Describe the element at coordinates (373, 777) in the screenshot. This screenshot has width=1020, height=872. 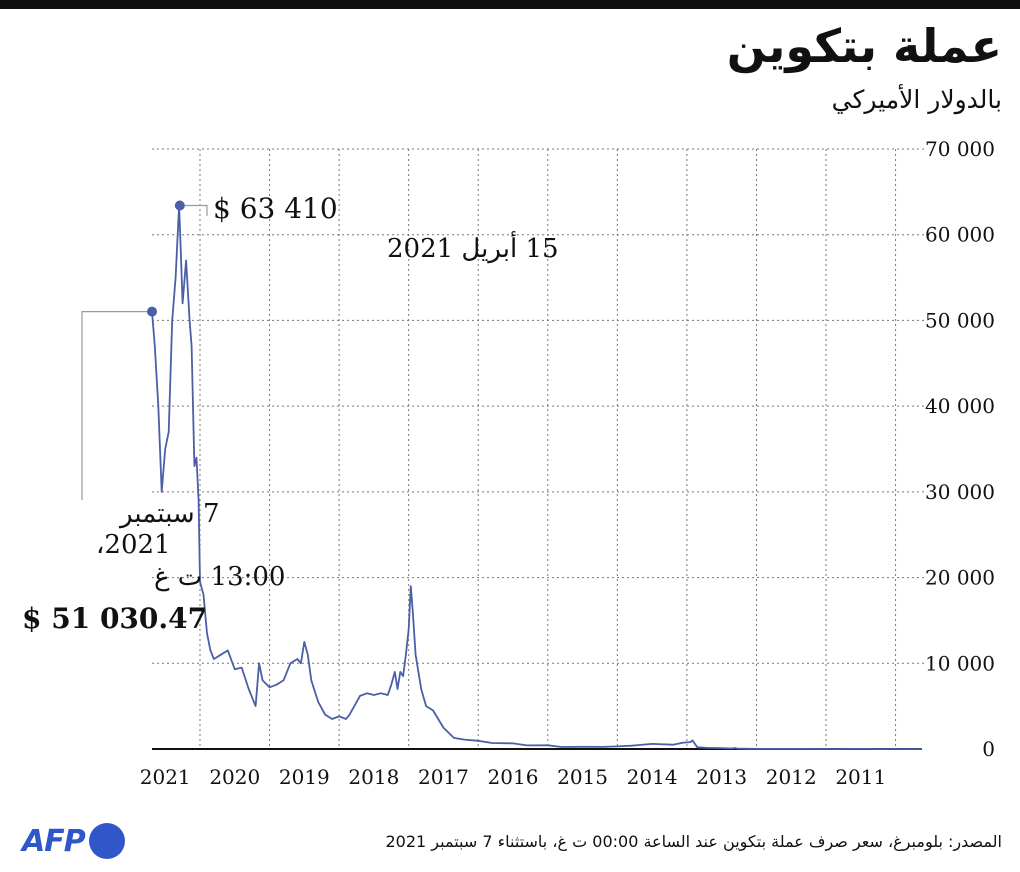
I see `x-tick-label: 2018` at that location.